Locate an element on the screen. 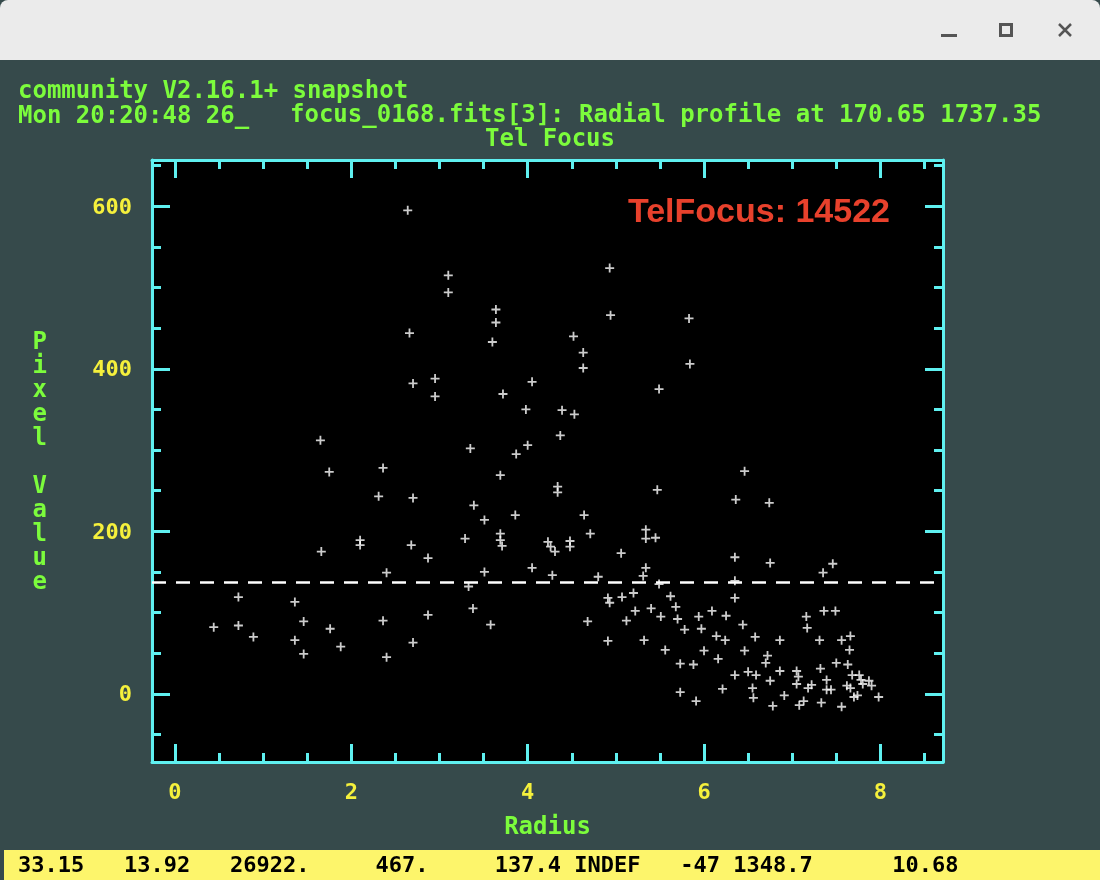 This screenshot has height=880, width=1100. y-tick-label: 0 is located at coordinates (125, 694).